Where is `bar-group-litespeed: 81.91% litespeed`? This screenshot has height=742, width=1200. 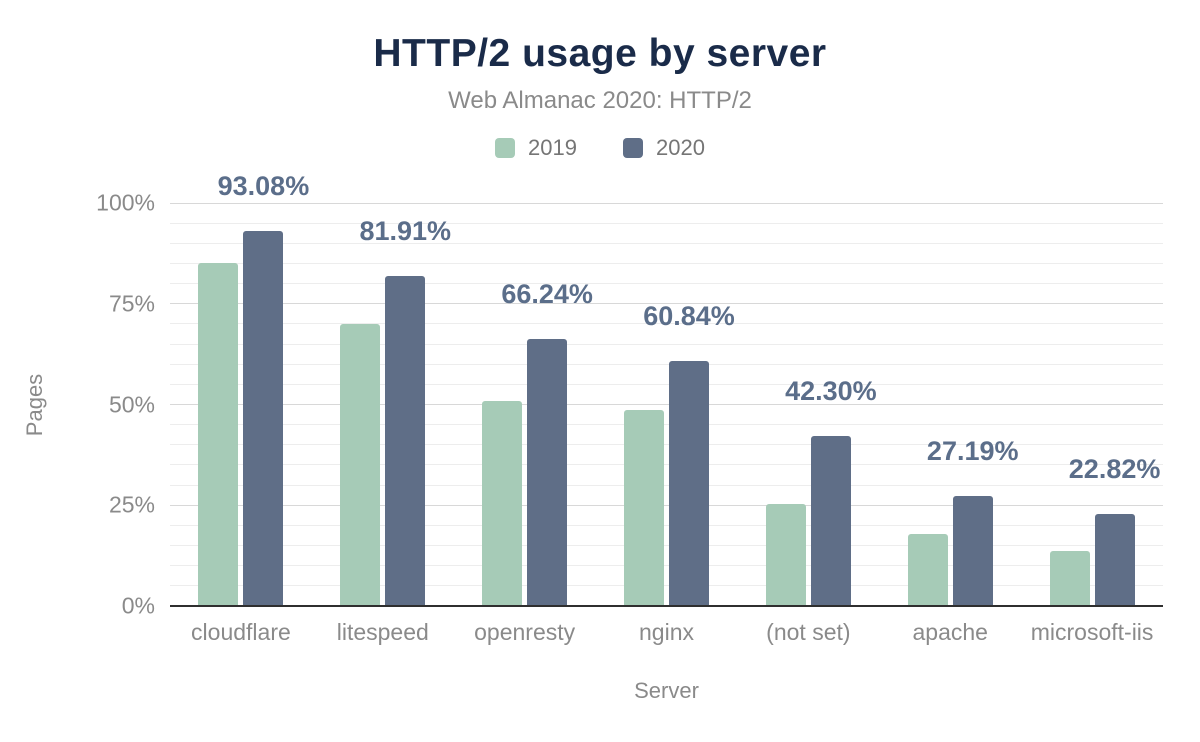
bar-group-litespeed: 81.91% litespeed is located at coordinates (383, 423).